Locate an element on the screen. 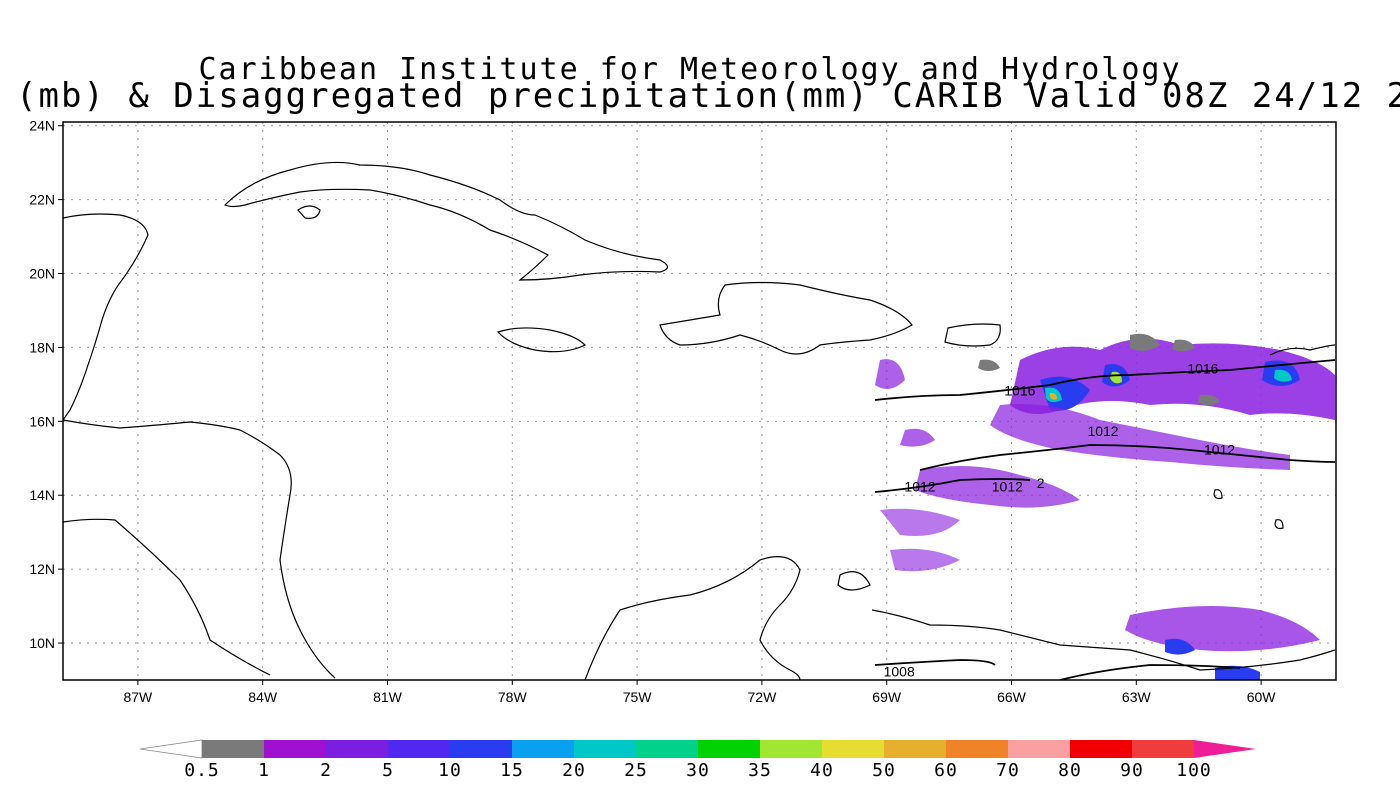  colorbar-label: 25 is located at coordinates (636, 770).